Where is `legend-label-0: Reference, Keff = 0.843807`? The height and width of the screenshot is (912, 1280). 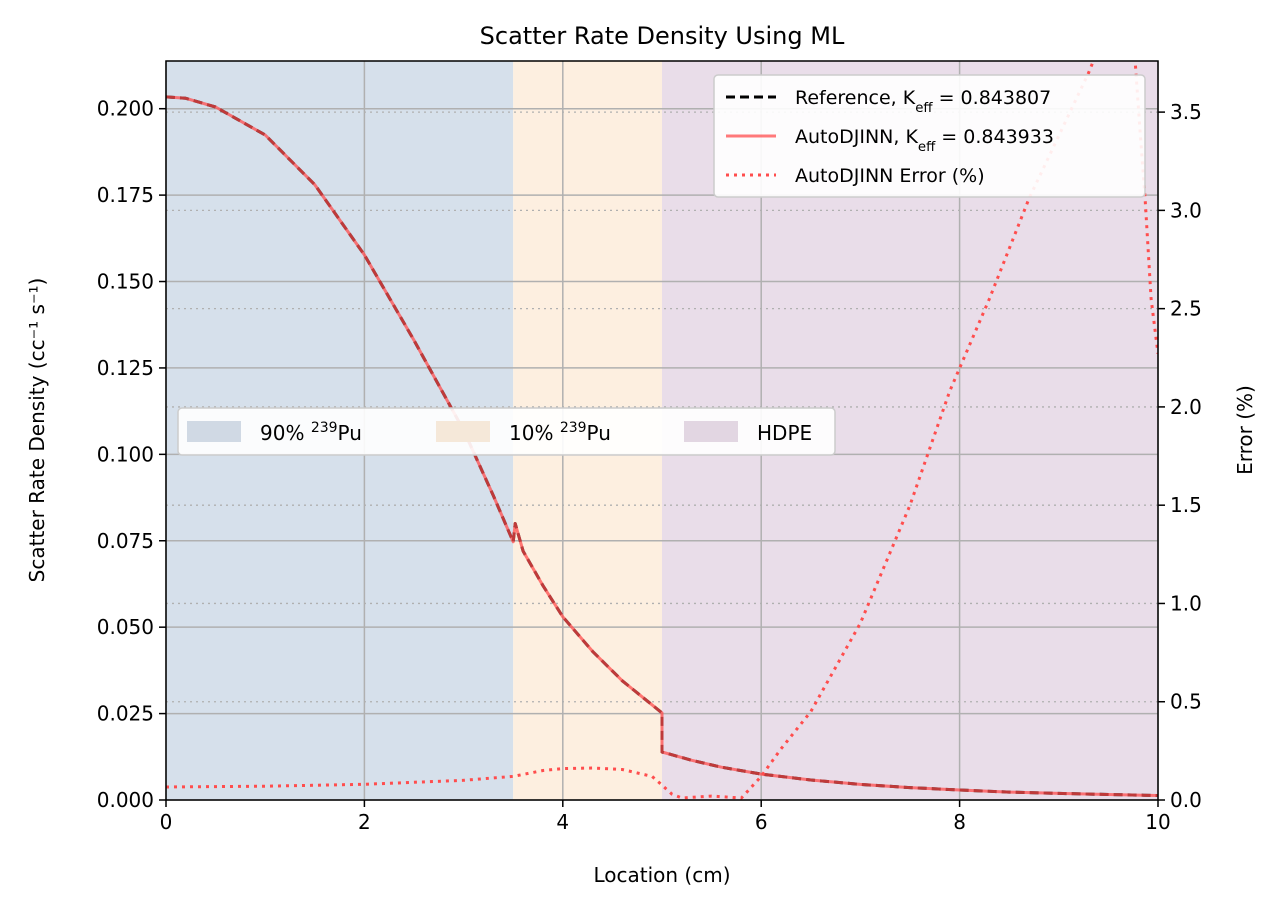 legend-label-0: Reference, Keff = 0.843807 is located at coordinates (923, 101).